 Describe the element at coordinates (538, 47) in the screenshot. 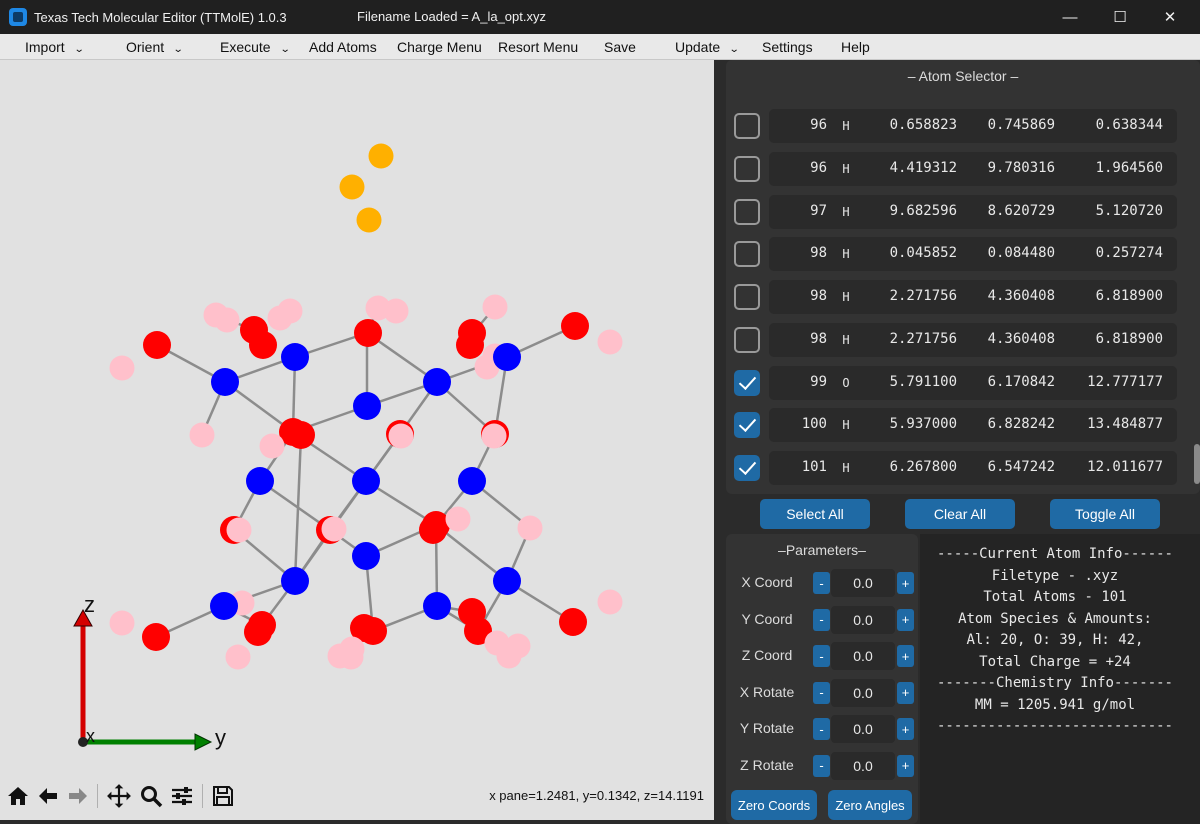

I see `menu-resort: Resort Menu` at that location.